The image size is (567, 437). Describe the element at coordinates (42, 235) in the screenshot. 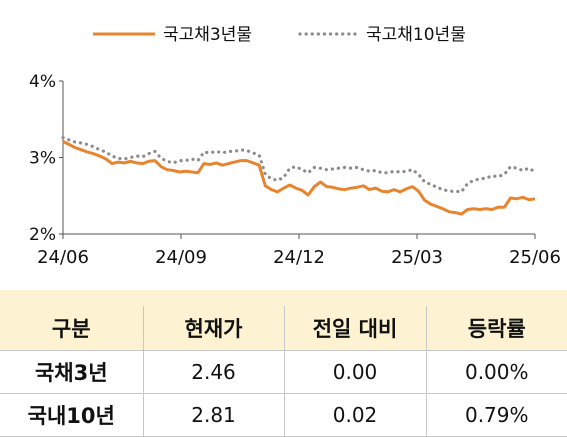

I see `y-tick-label: 2%` at that location.